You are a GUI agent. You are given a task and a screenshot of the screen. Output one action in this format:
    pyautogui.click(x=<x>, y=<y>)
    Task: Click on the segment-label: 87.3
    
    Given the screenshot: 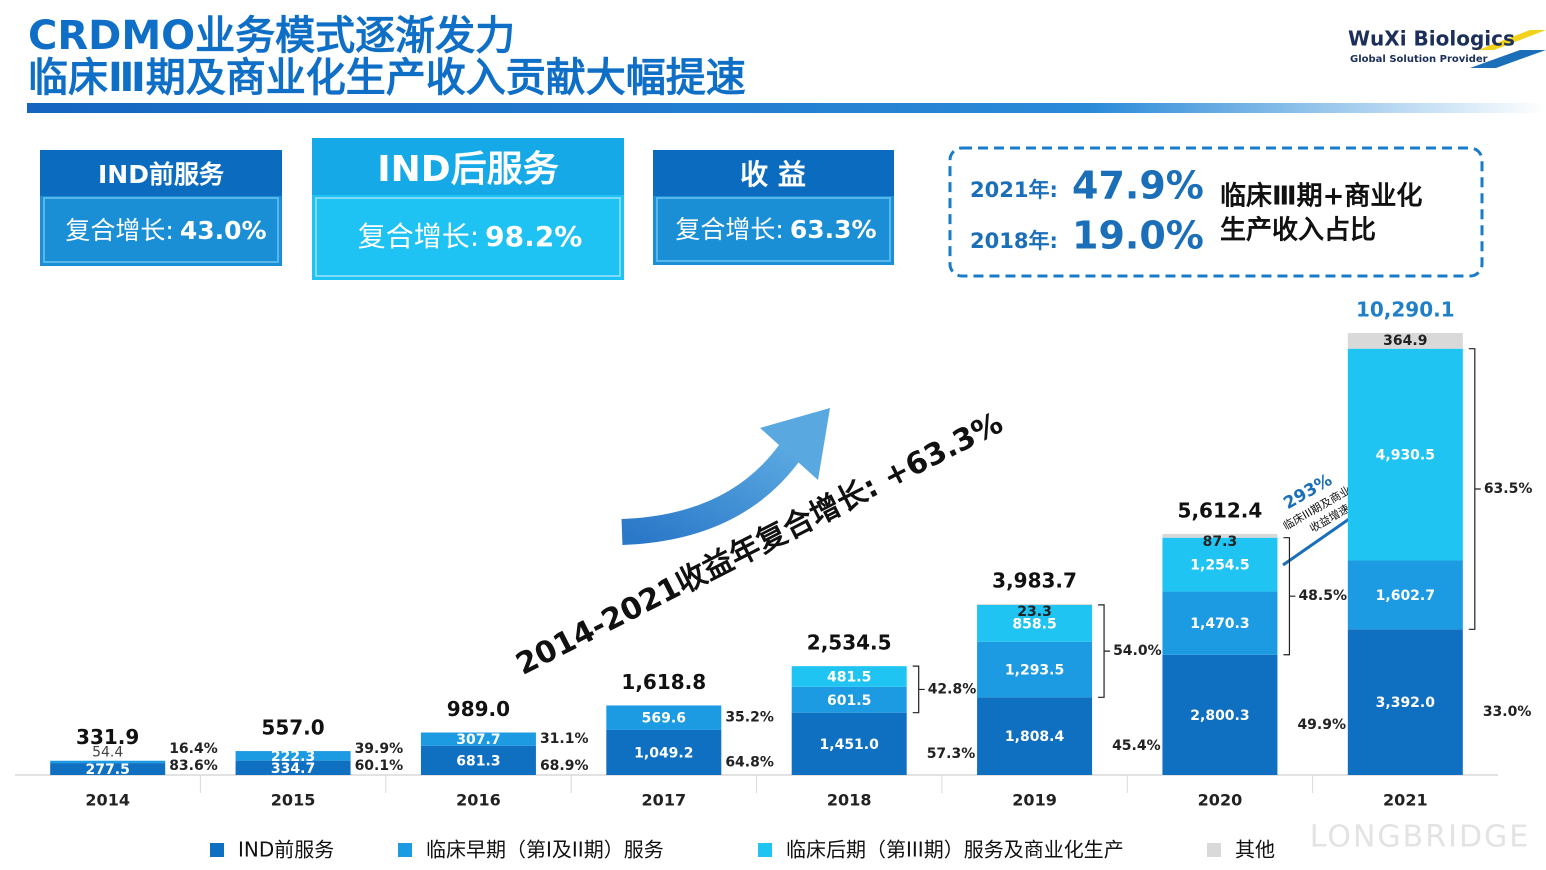 What is the action you would take?
    pyautogui.click(x=1220, y=542)
    